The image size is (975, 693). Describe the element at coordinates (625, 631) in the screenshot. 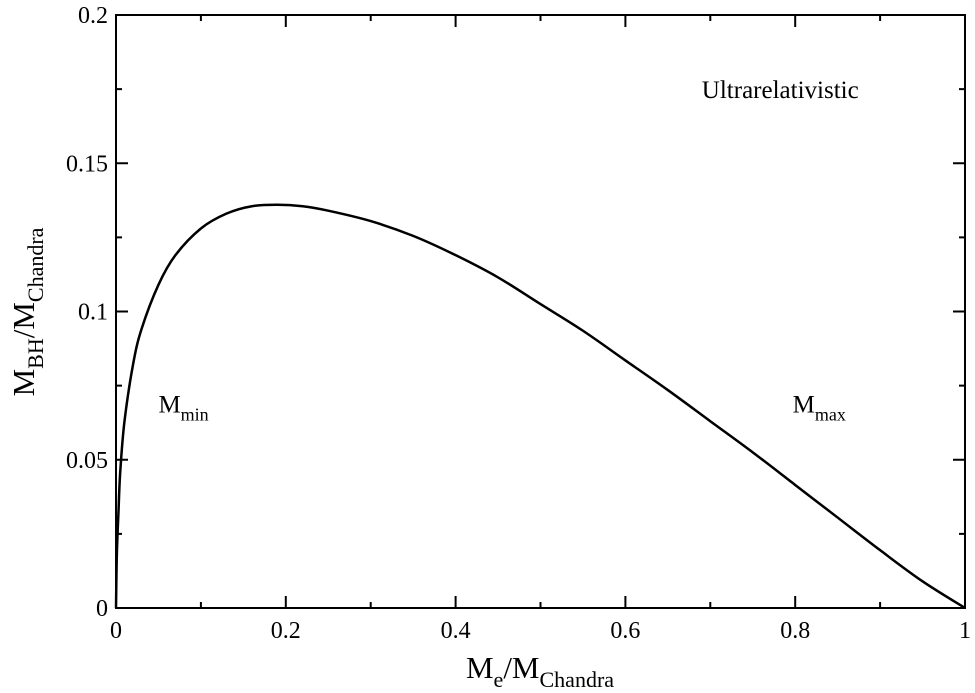

I see `x-tick-label: 0.6` at that location.